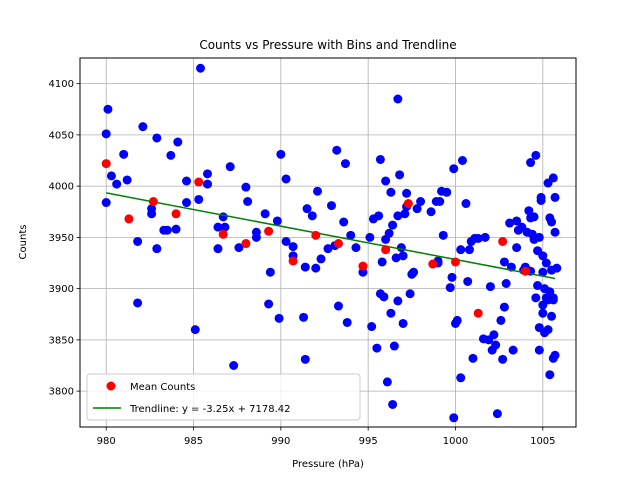 This screenshot has width=640, height=480. What do you see at coordinates (193, 441) in the screenshot?
I see `x-tick-label: 985` at bounding box center [193, 441].